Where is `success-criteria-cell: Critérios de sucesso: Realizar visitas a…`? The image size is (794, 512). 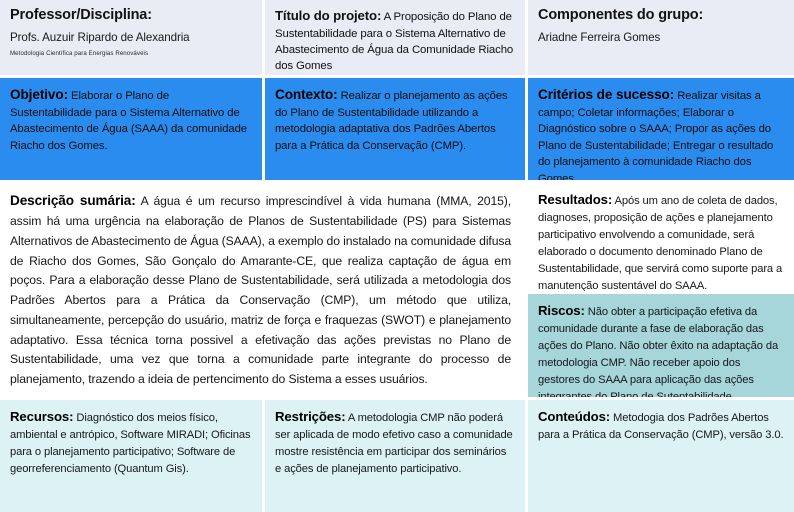 success-criteria-cell: Critérios de sucesso: Realizar visitas a… is located at coordinates (661, 129).